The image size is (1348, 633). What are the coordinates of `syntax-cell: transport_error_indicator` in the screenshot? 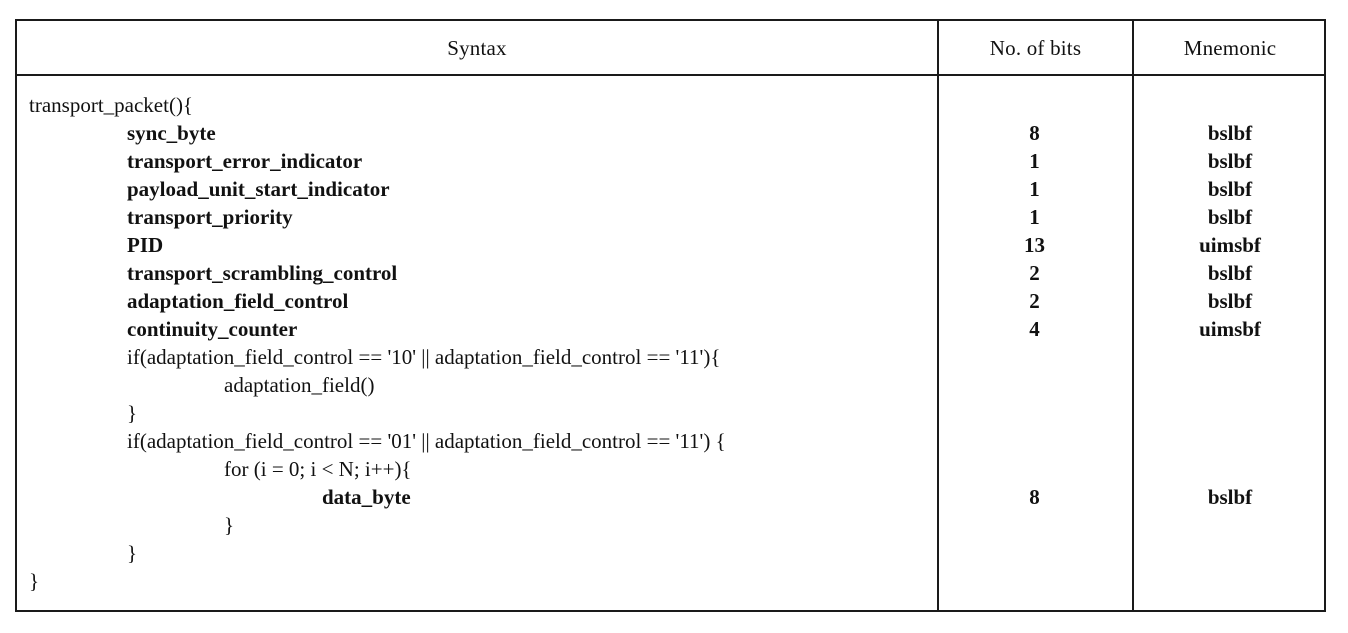 It's located at (245, 161).